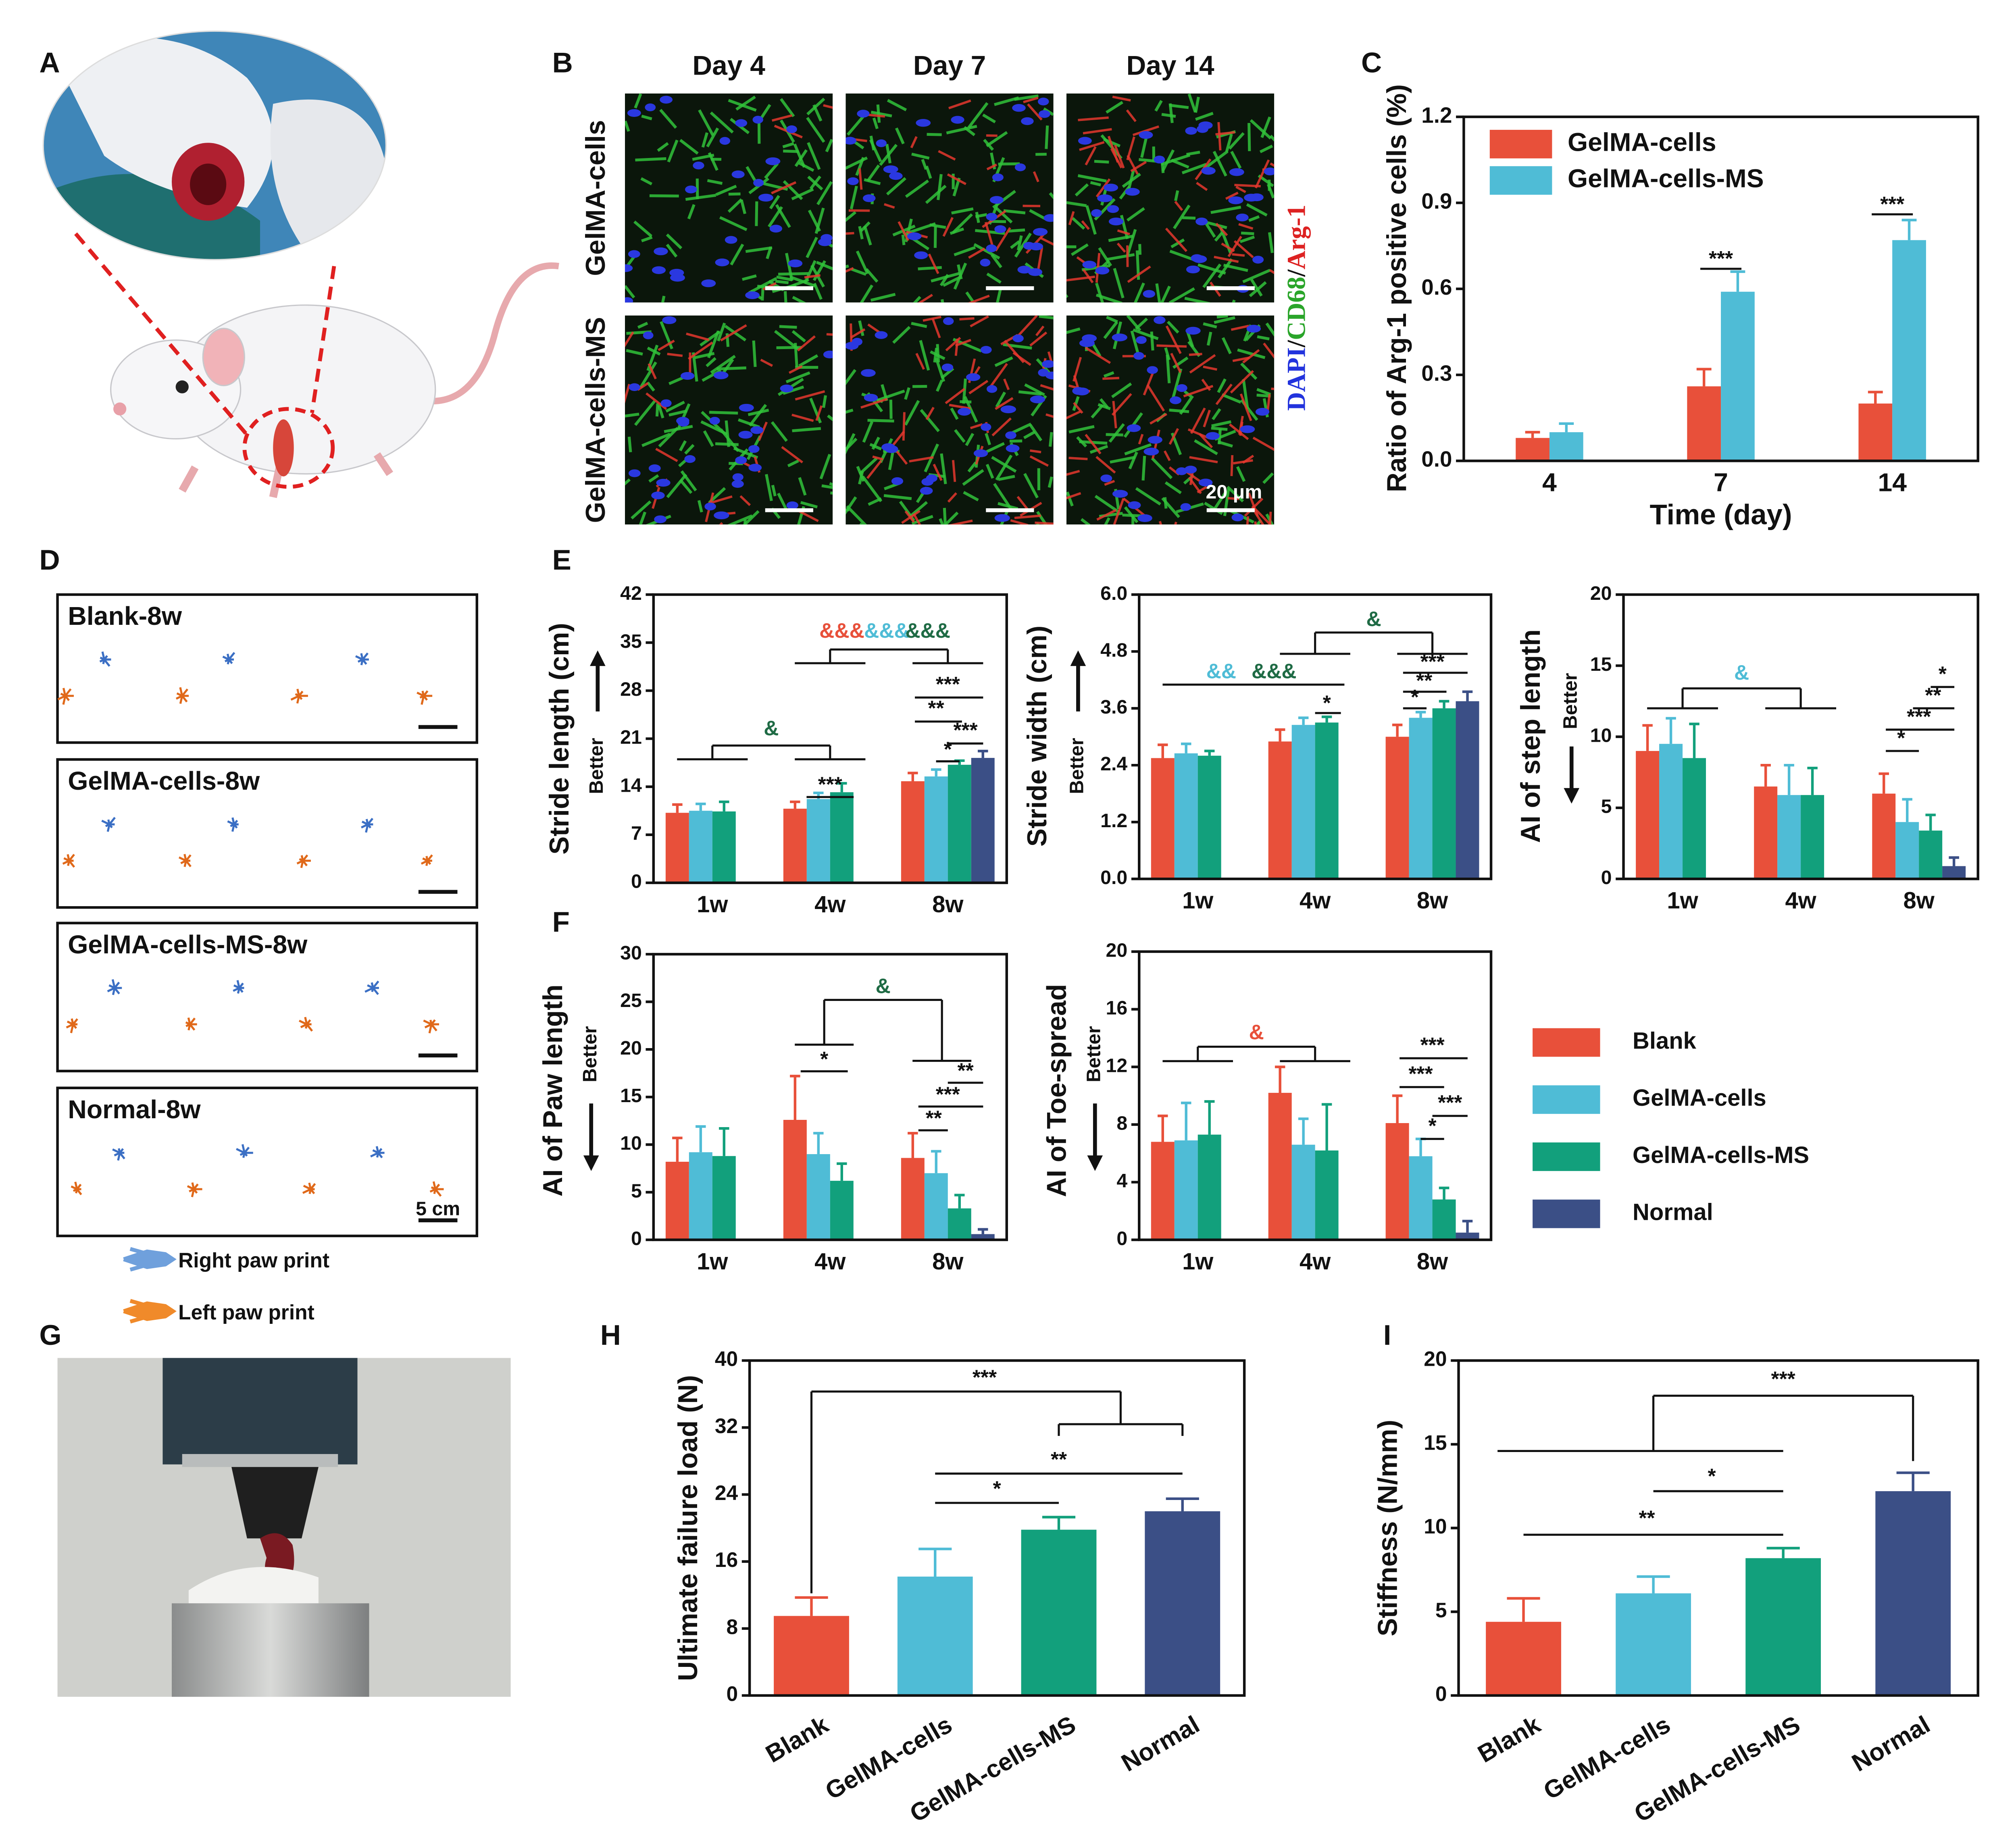  Describe the element at coordinates (1315, 737) in the screenshot. I see `axes-frame` at that location.